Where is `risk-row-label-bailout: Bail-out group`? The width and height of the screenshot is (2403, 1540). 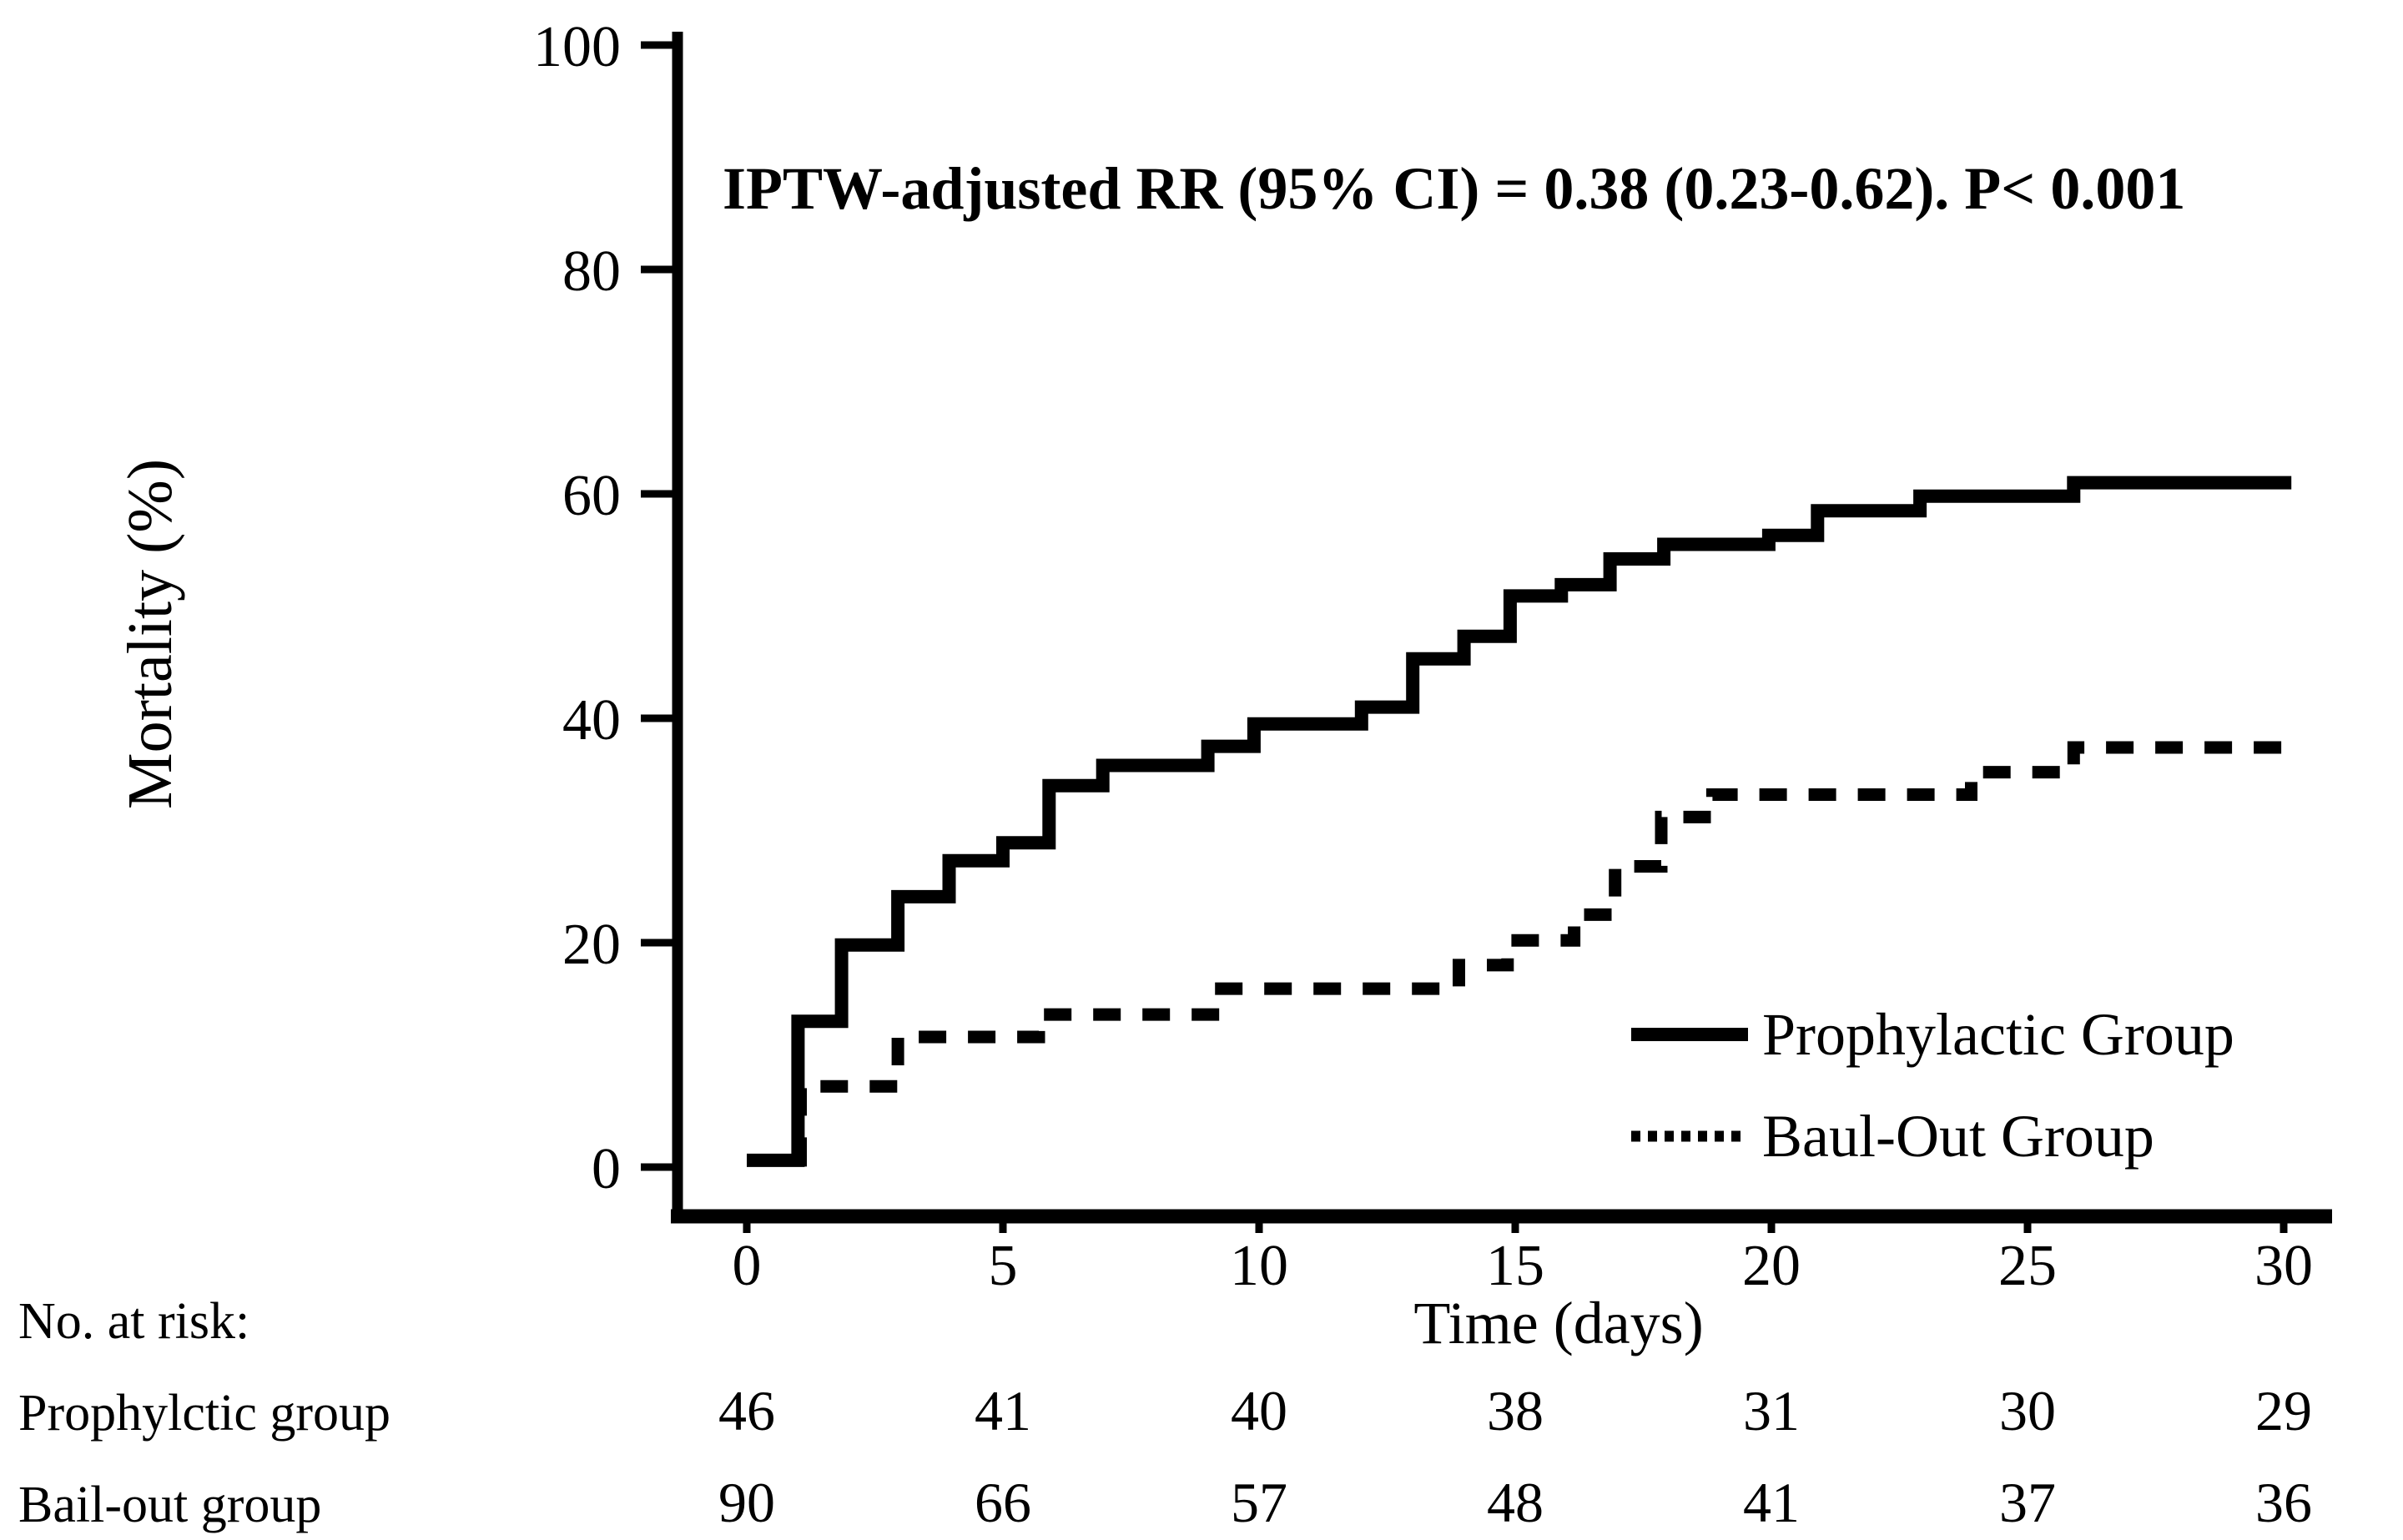
risk-row-label-bailout: Bail-out group is located at coordinates (169, 1505).